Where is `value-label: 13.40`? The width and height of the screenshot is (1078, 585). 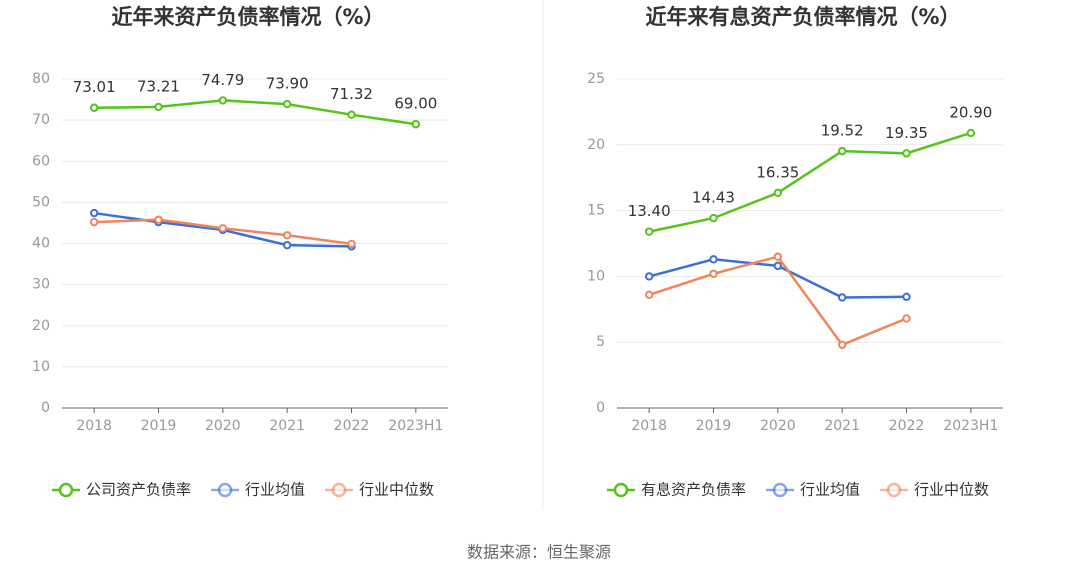
value-label: 13.40 is located at coordinates (649, 211).